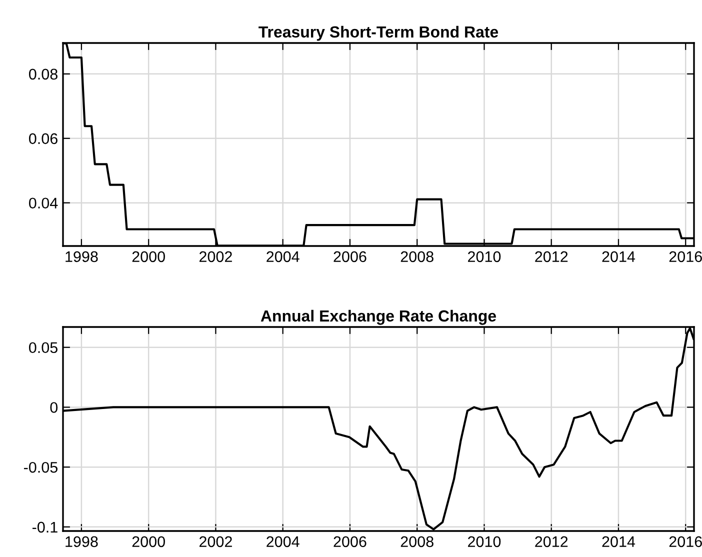 Image resolution: width=702 pixels, height=557 pixels. I want to click on y-tick-label: 0.08, so click(43, 74).